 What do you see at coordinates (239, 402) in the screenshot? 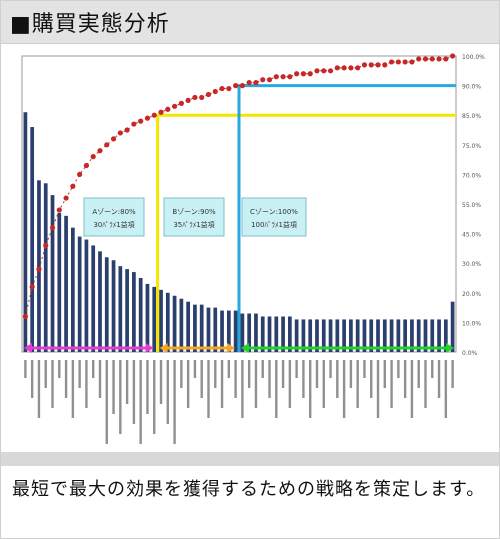
I see `x-axis-labels` at bounding box center [239, 402].